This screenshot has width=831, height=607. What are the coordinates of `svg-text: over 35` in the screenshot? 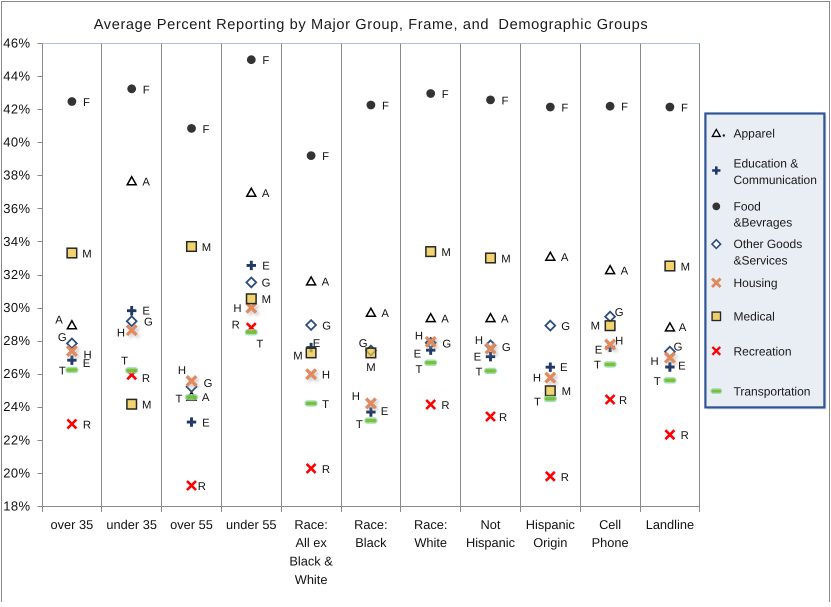 It's located at (72, 524).